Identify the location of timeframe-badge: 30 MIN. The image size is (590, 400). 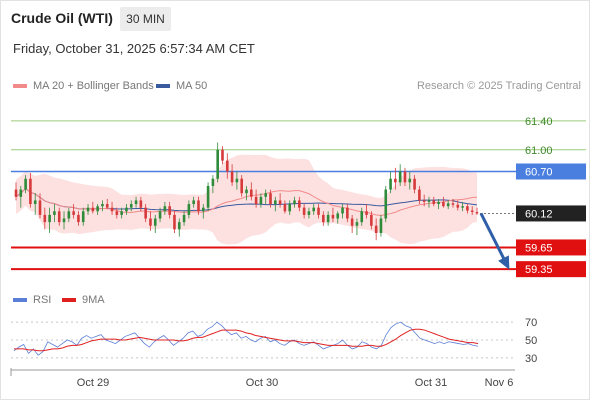
(145, 19).